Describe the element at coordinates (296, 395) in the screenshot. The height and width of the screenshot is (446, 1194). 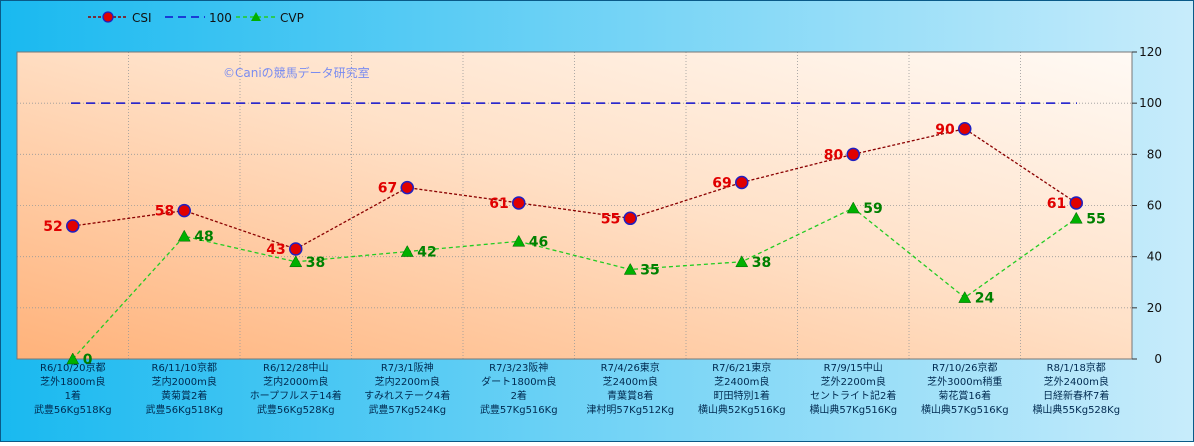
I see `x-tick-label: ホープフルステ14着` at that location.